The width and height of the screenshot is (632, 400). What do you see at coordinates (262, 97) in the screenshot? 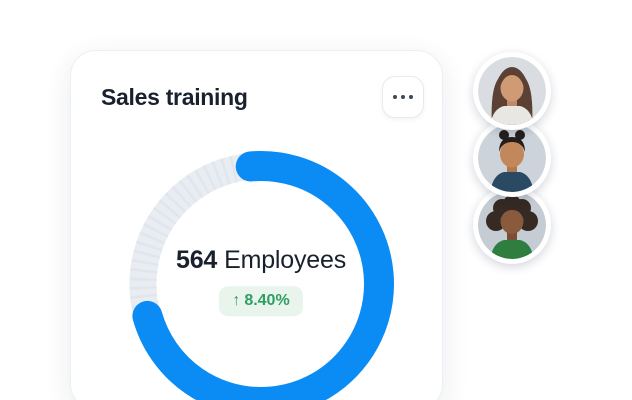
I see `card-header: Sales training` at bounding box center [262, 97].